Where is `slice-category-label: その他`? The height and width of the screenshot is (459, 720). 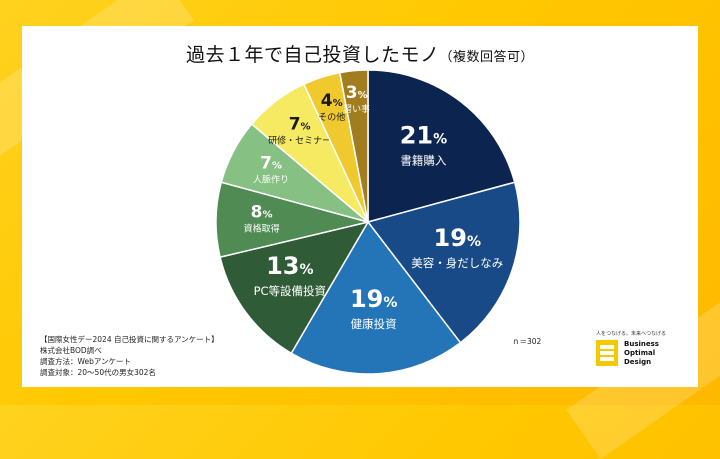
slice-category-label: その他 is located at coordinates (331, 117).